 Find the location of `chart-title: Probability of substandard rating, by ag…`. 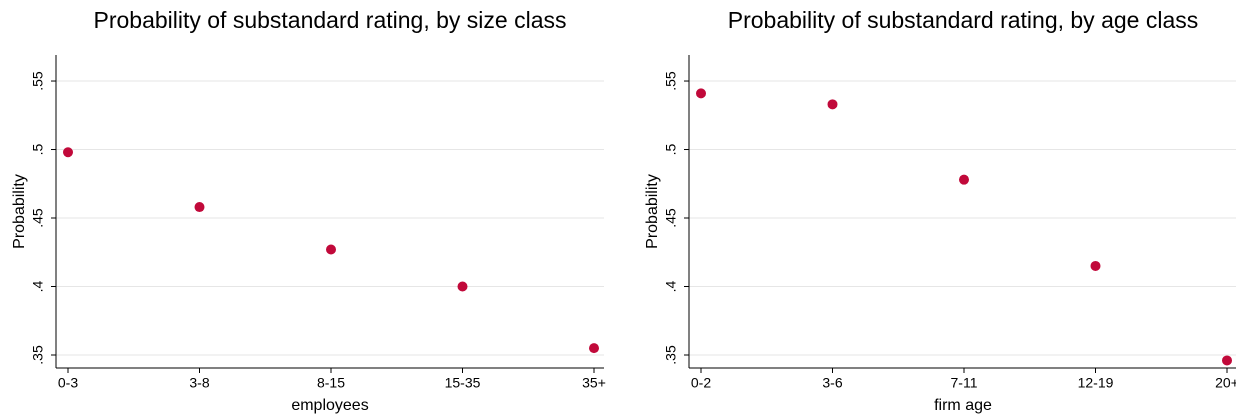

chart-title: Probability of substandard rating, by ag… is located at coordinates (963, 20).